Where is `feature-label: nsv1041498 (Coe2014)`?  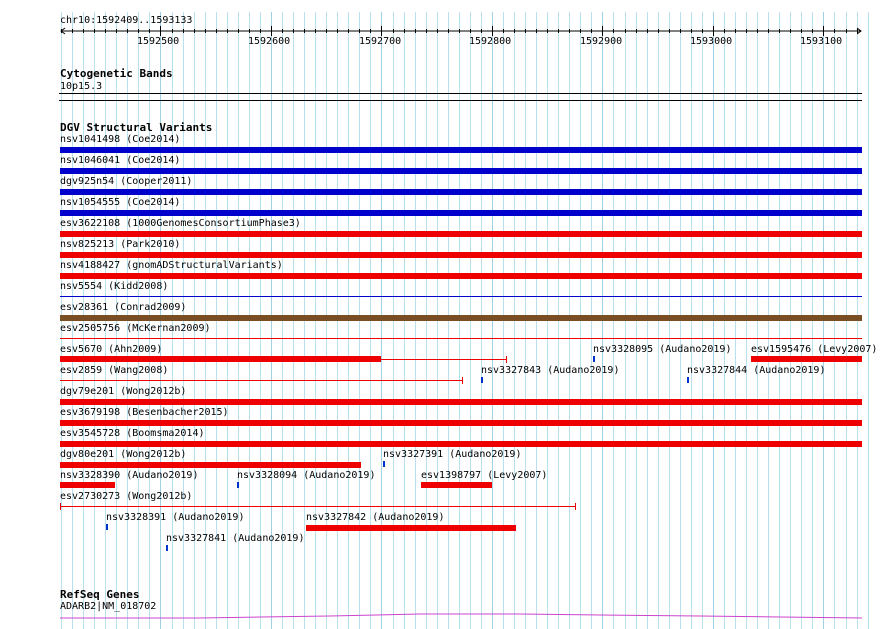 feature-label: nsv1041498 (Coe2014) is located at coordinates (120, 139).